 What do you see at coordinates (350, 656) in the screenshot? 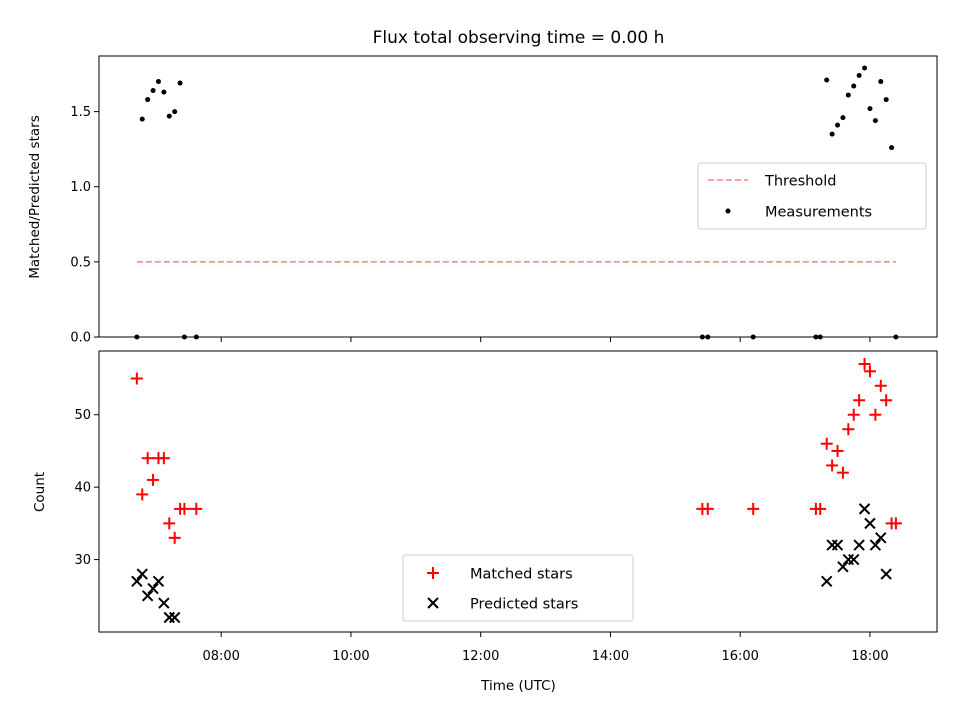
I see `x-tick-label: 10:00` at bounding box center [350, 656].